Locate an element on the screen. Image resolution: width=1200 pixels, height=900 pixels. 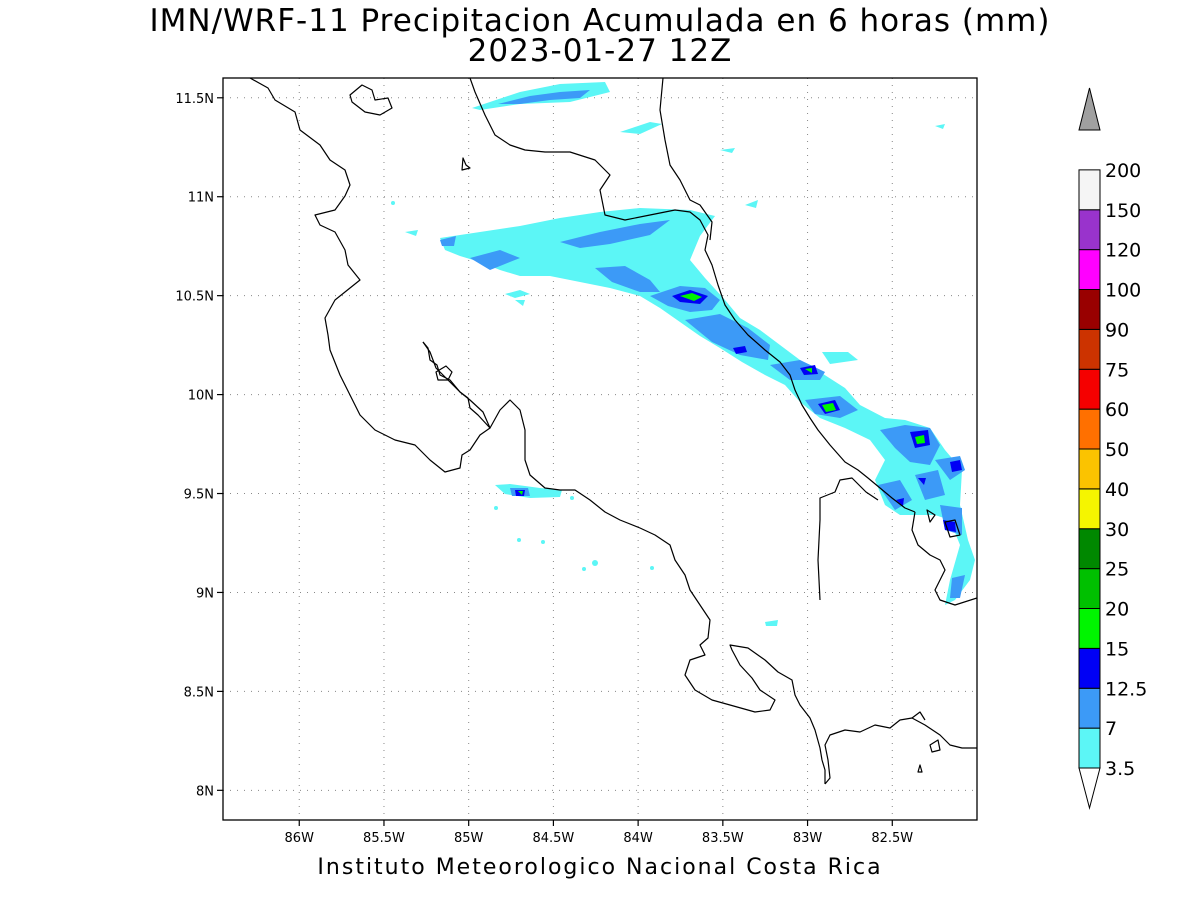
colorbar-label: 150 is located at coordinates (1123, 211).